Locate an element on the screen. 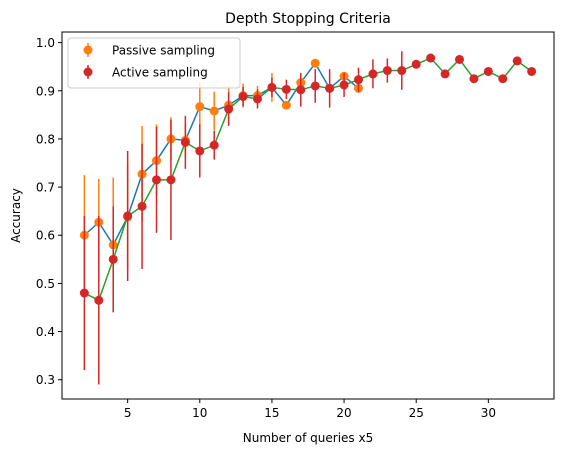  legend-entry-active: Active sampling is located at coordinates (145, 72).